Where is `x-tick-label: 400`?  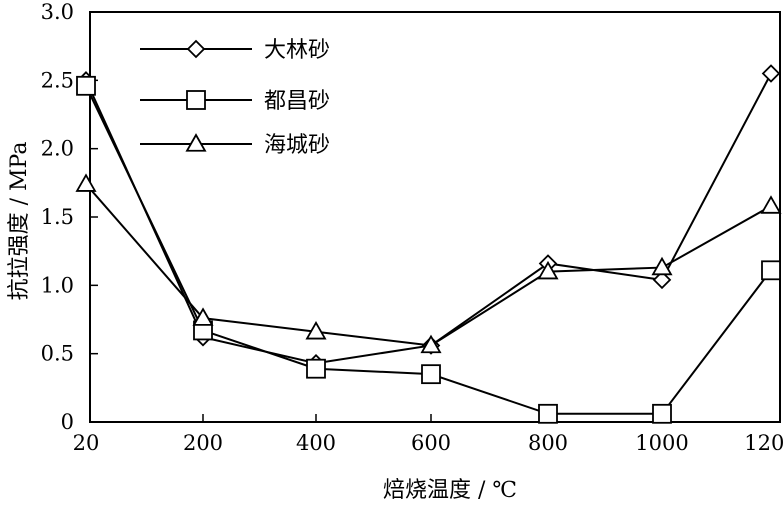 x-tick-label: 400 is located at coordinates (316, 443).